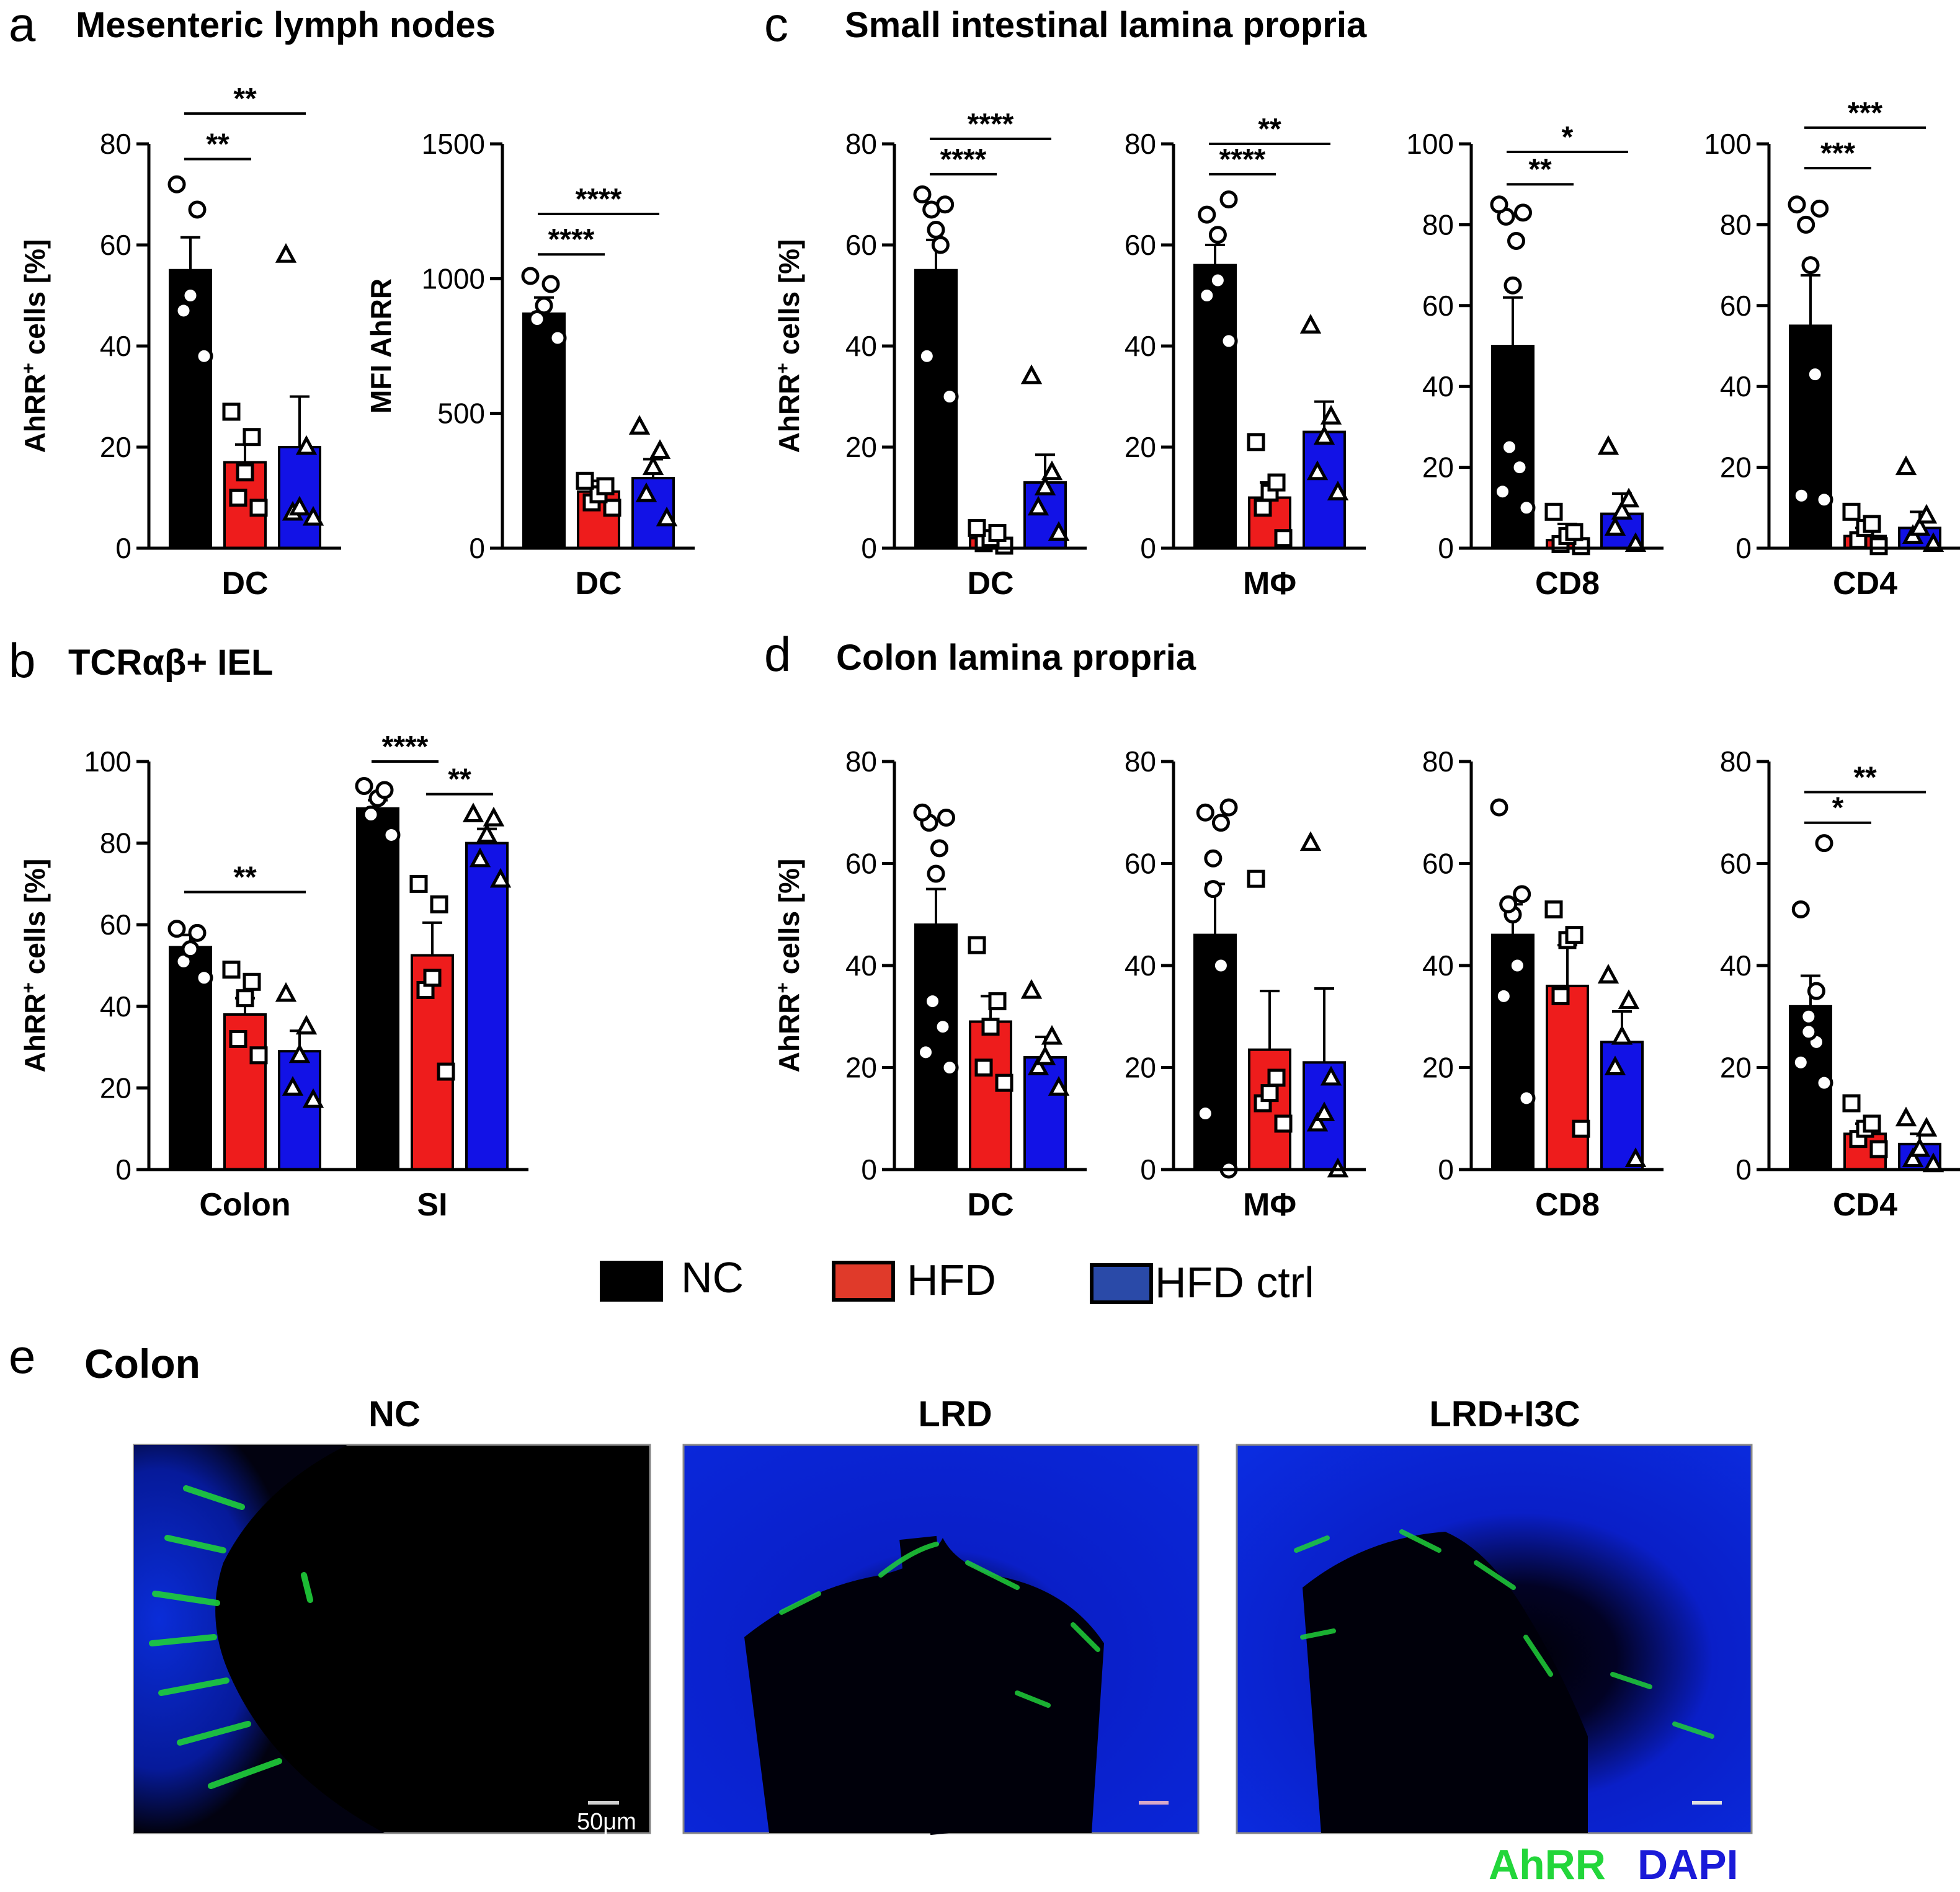  Describe the element at coordinates (1865, 113) in the screenshot. I see `significance-label: ***` at that location.